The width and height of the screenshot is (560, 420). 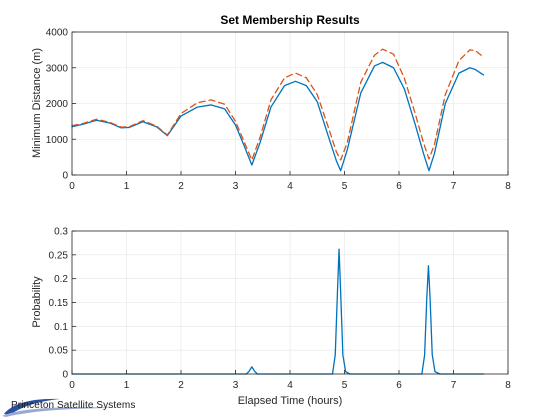 I want to click on top-x-tick-label: 6, so click(x=399, y=186).